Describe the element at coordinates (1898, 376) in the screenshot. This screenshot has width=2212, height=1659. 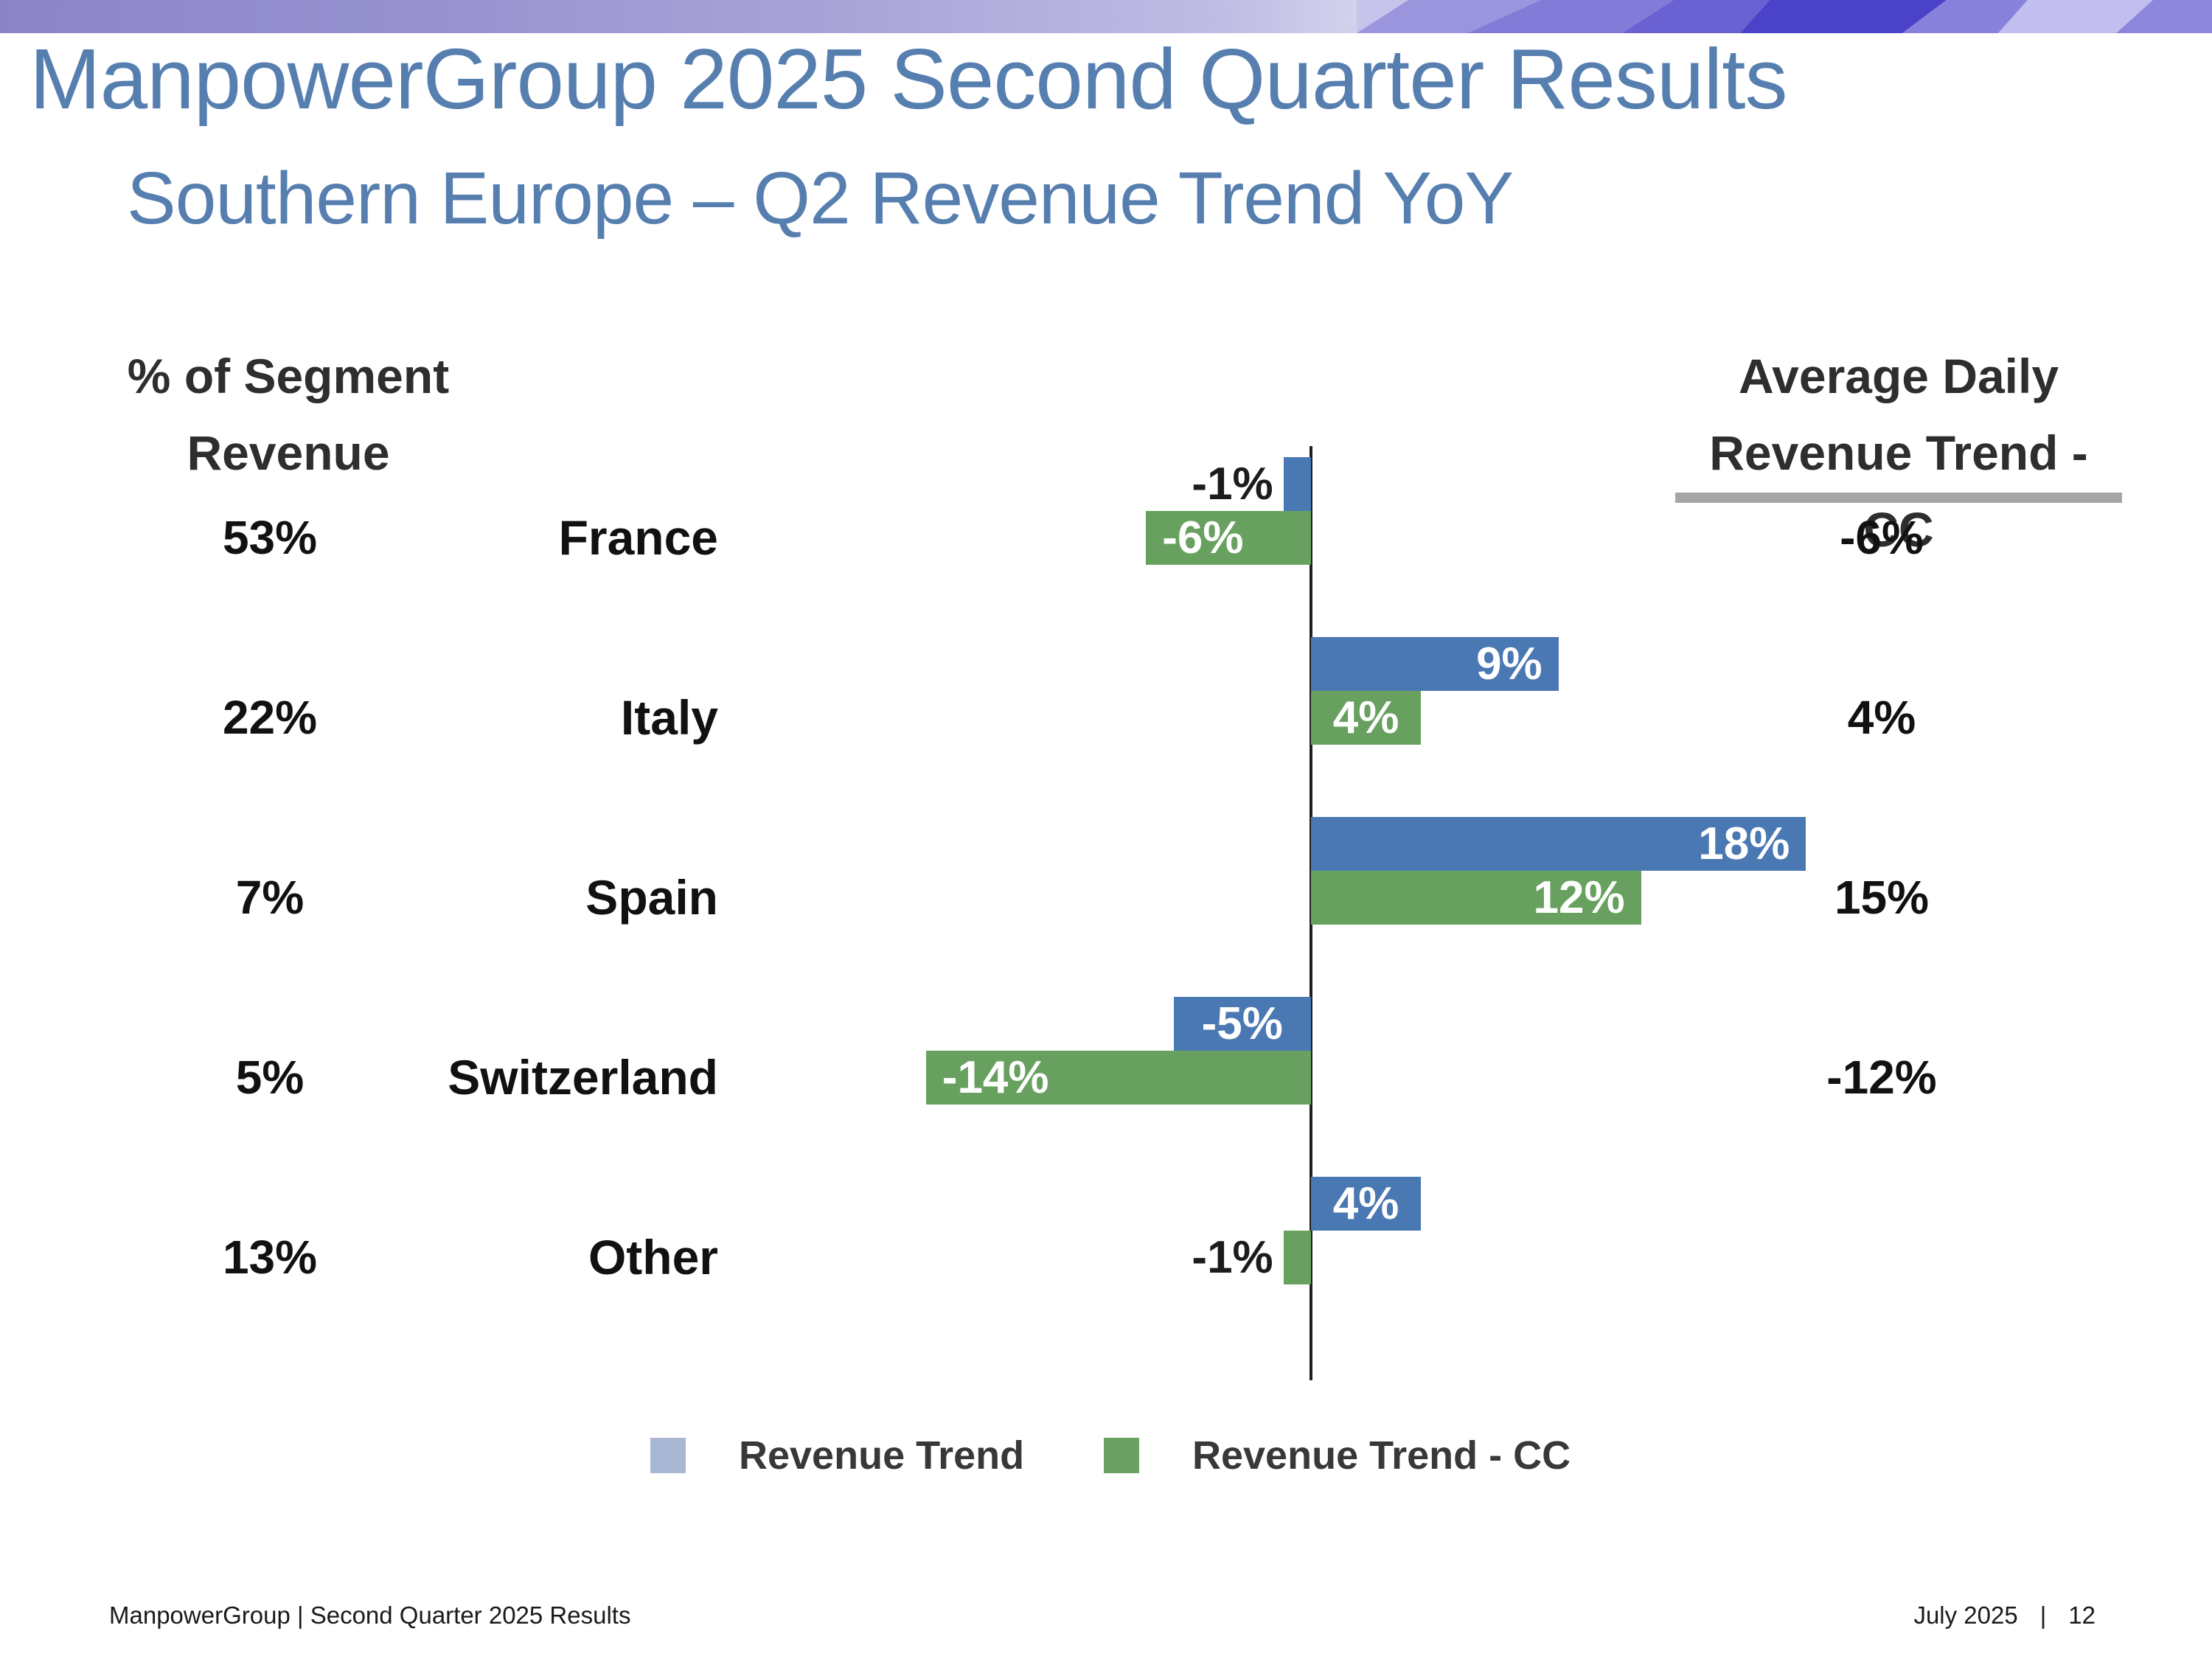
I see `average-daily-header-line1: Average Daily` at that location.